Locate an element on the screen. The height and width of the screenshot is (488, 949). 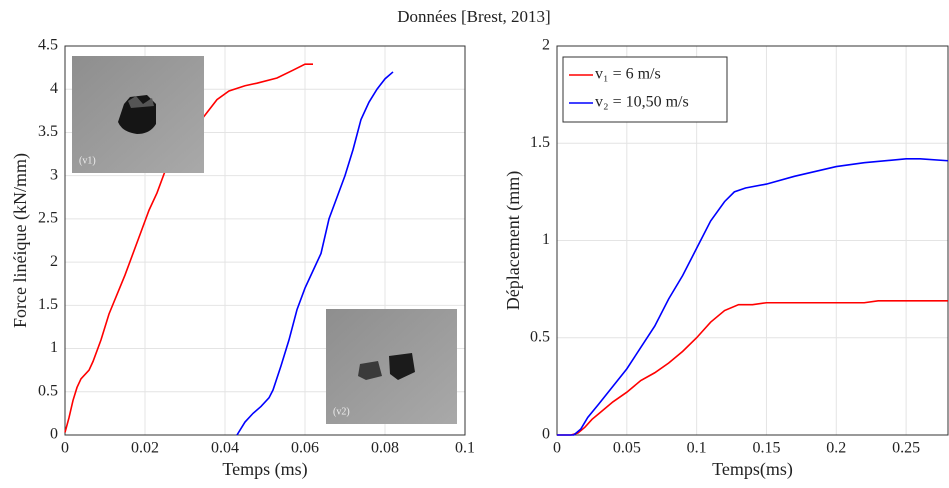
y-tick-label: 4.5 is located at coordinates (48, 45).